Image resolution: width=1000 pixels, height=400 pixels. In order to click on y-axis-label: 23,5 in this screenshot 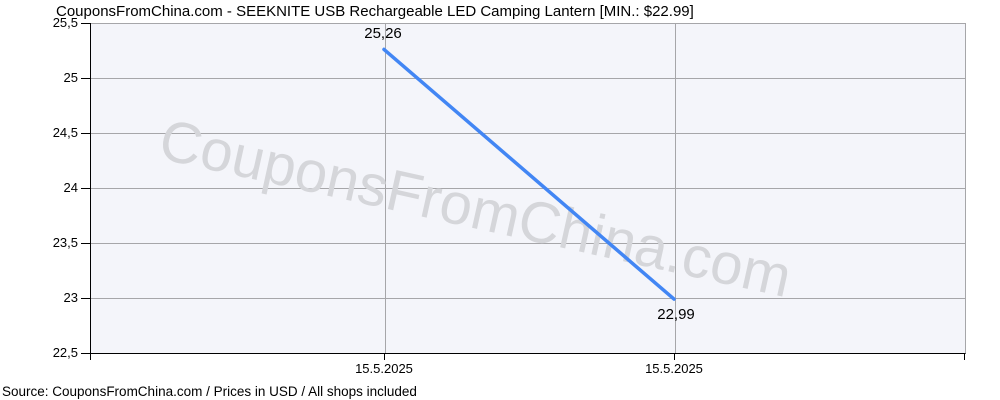, I will do `click(65, 242)`.